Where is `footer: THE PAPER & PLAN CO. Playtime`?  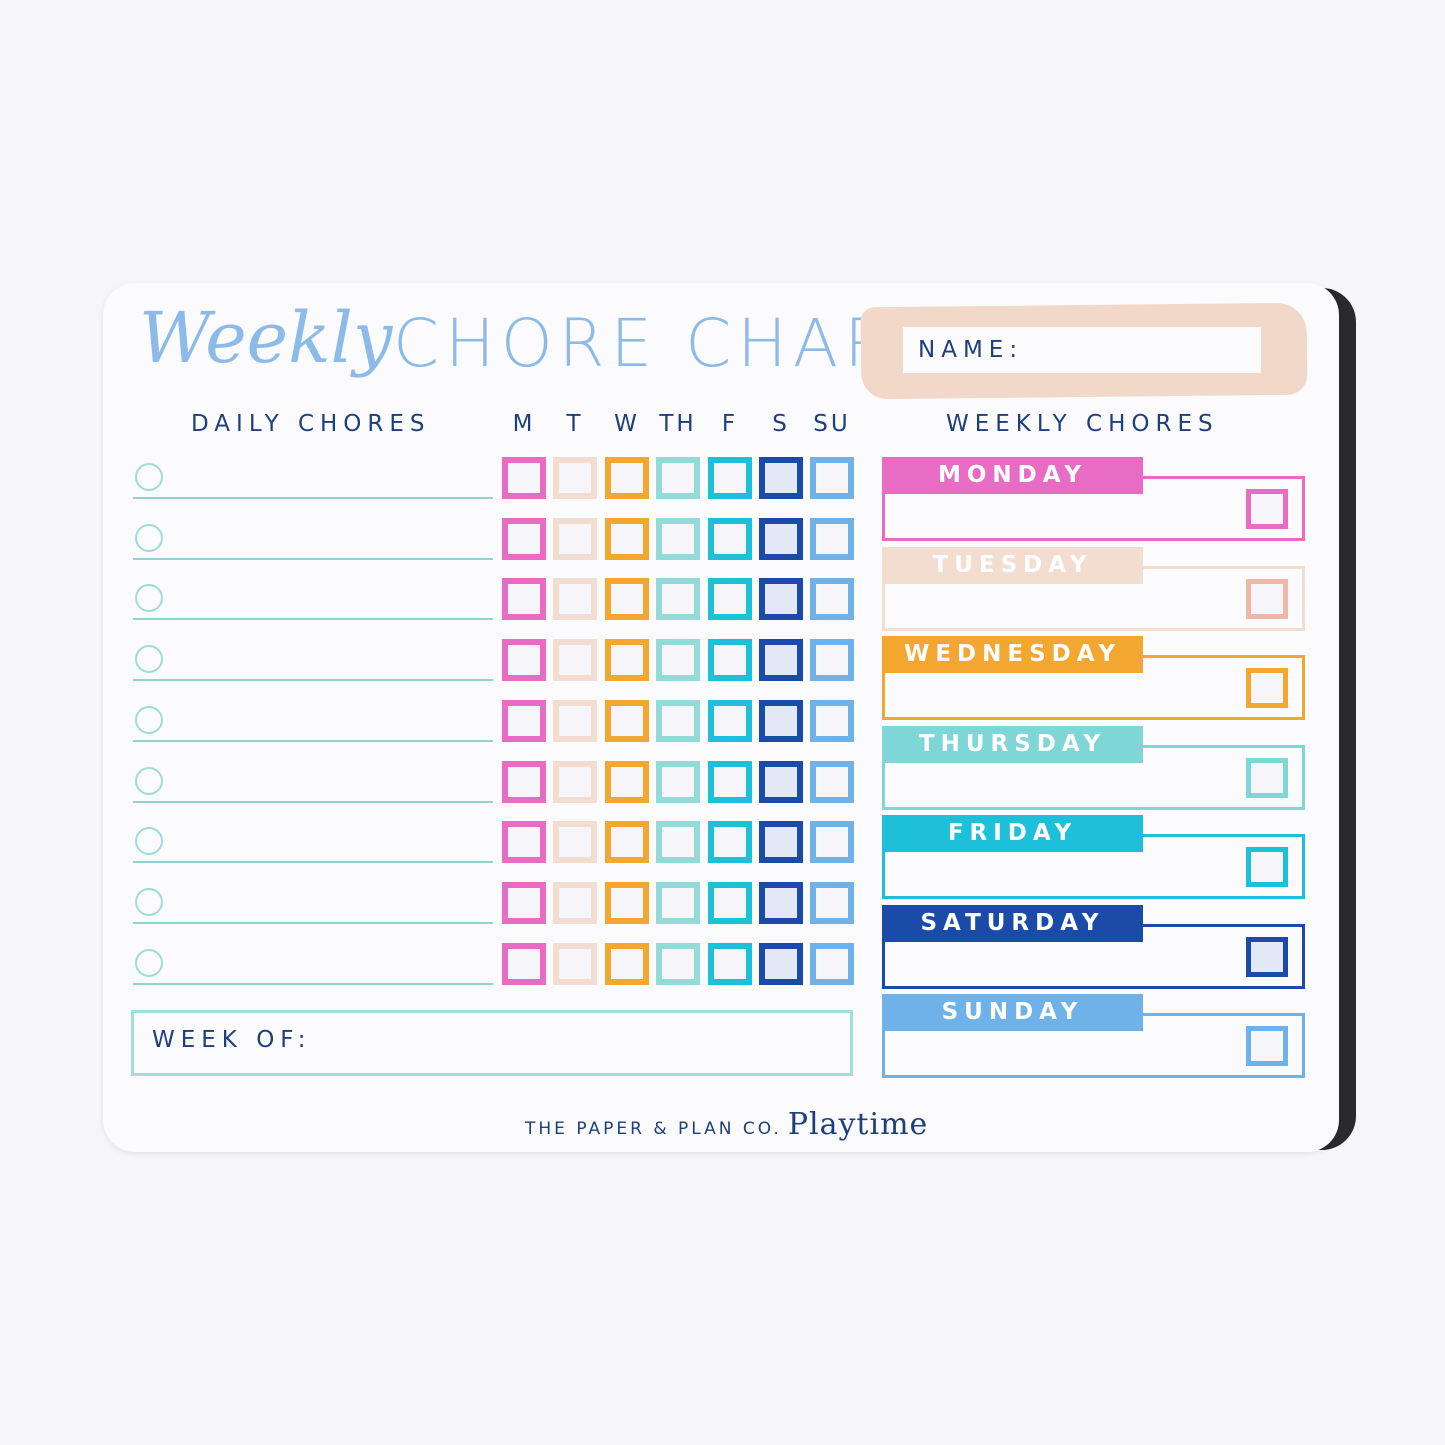
footer: THE PAPER & PLAN CO. Playtime is located at coordinates (726, 1124).